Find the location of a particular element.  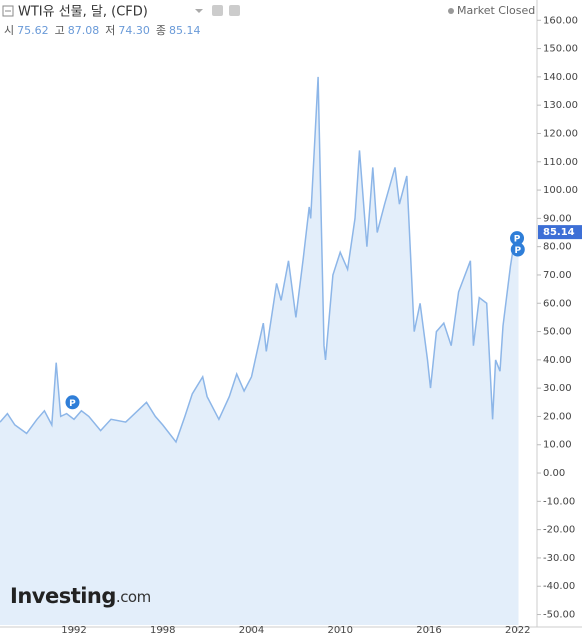

y-tick-label: 20.00 is located at coordinates (557, 416).